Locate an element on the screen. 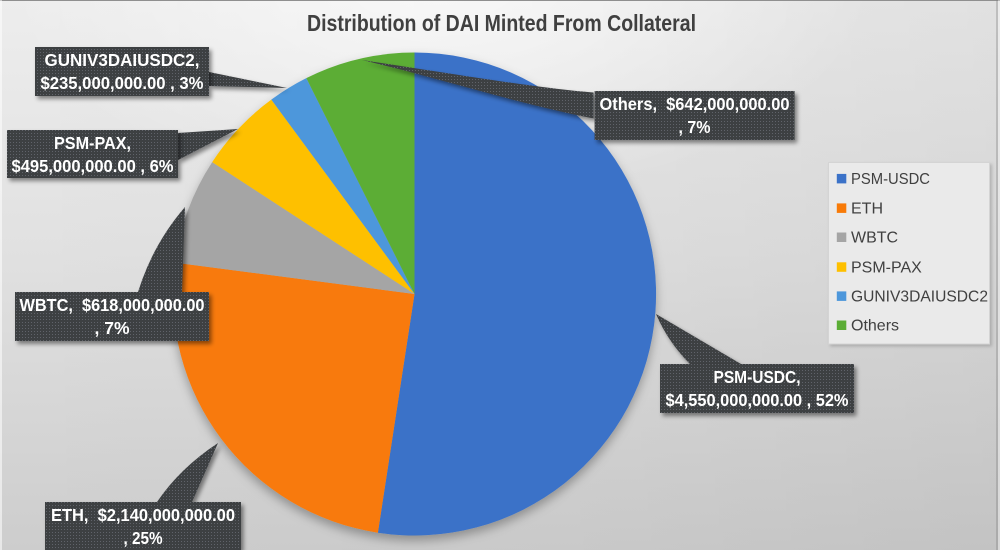  svg-text: PSM-PAX, is located at coordinates (92, 143).